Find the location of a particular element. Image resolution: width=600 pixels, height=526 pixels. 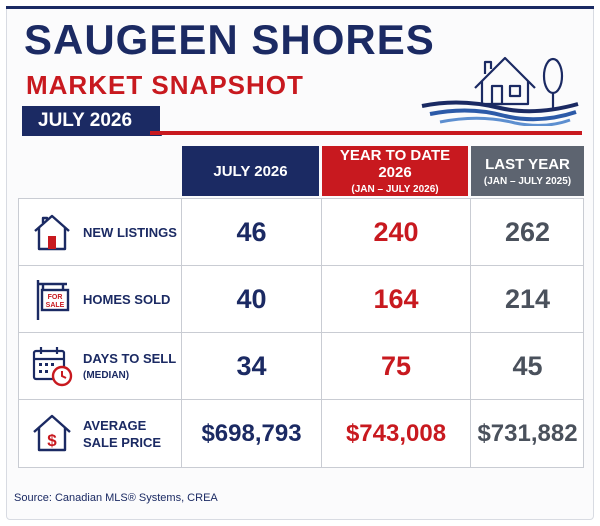

row-label-text: DAYS TO SELL is located at coordinates (130, 358).